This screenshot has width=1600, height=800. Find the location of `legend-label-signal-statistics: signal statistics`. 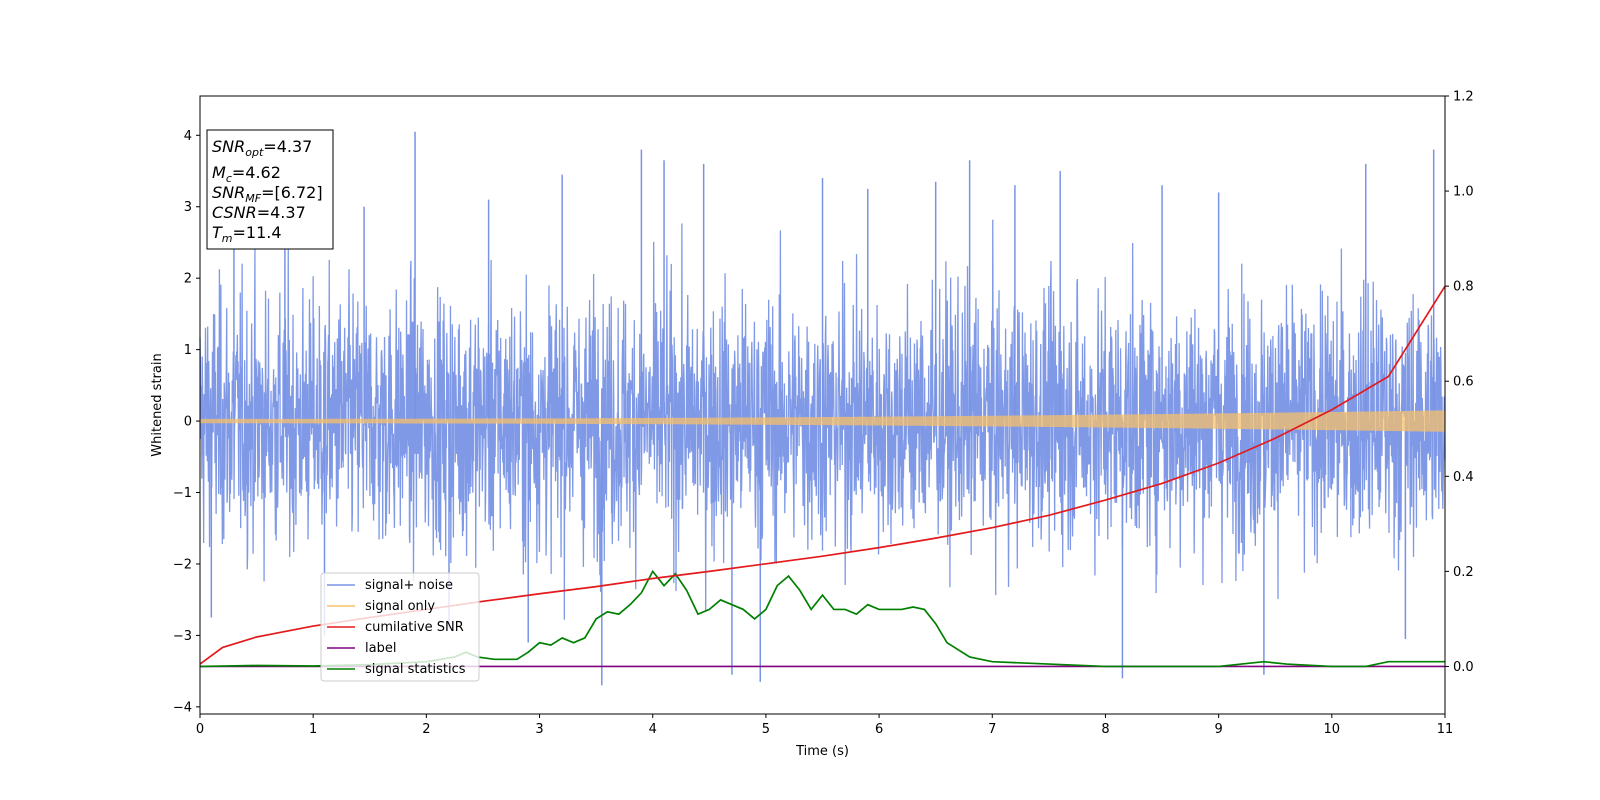

legend-label-signal-statistics: signal statistics is located at coordinates (415, 669).